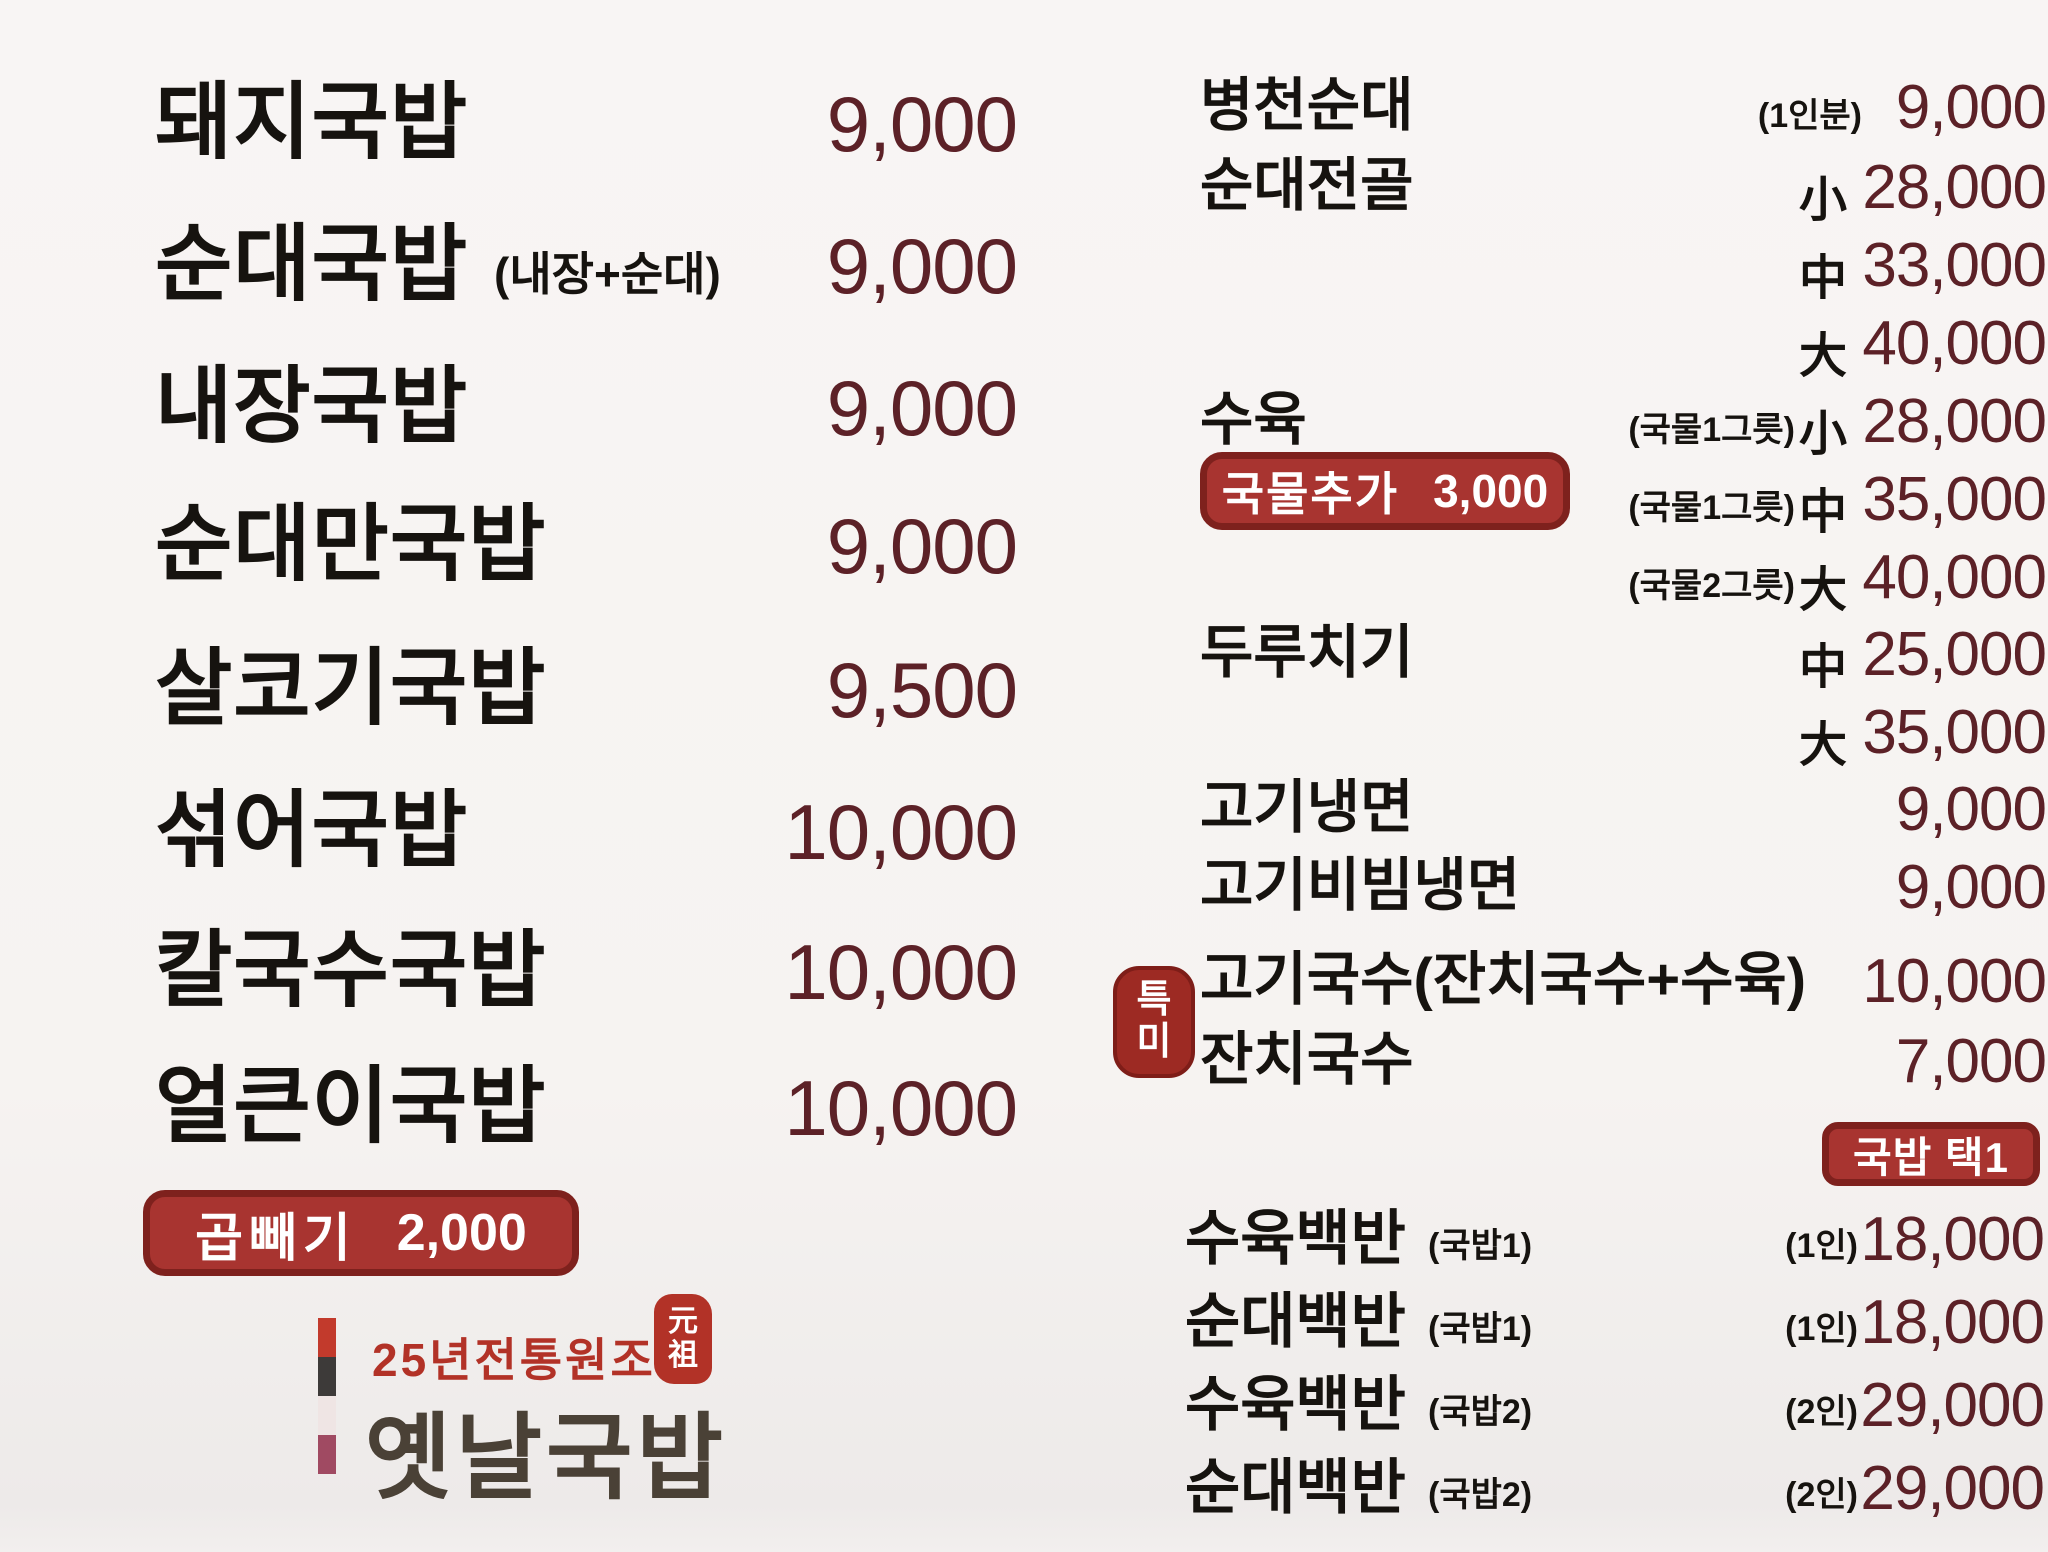 The height and width of the screenshot is (1552, 2048). I want to click on dish-price: 33,000, so click(1954, 265).